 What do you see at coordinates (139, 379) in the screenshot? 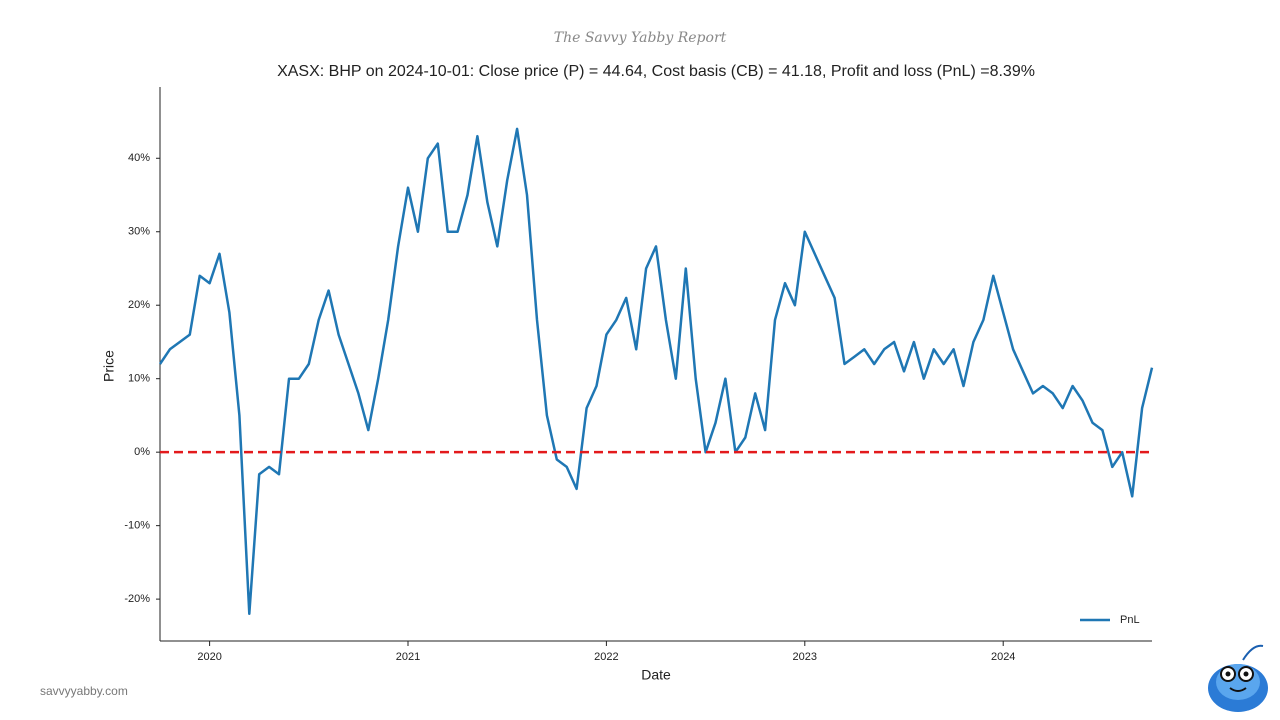
I see `y-tick-label: 10%` at bounding box center [139, 379].